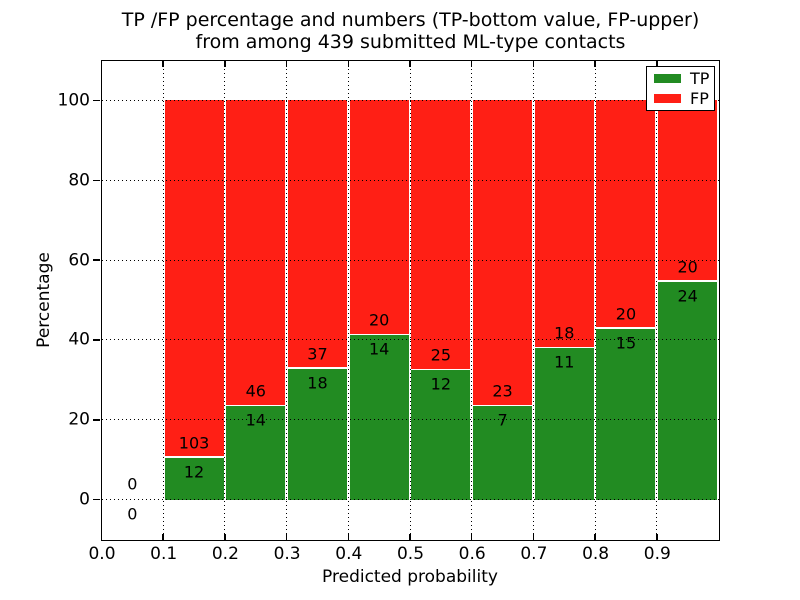 This screenshot has height=600, width=800. Describe the element at coordinates (349, 554) in the screenshot. I see `x-tick-label: 0.4` at that location.